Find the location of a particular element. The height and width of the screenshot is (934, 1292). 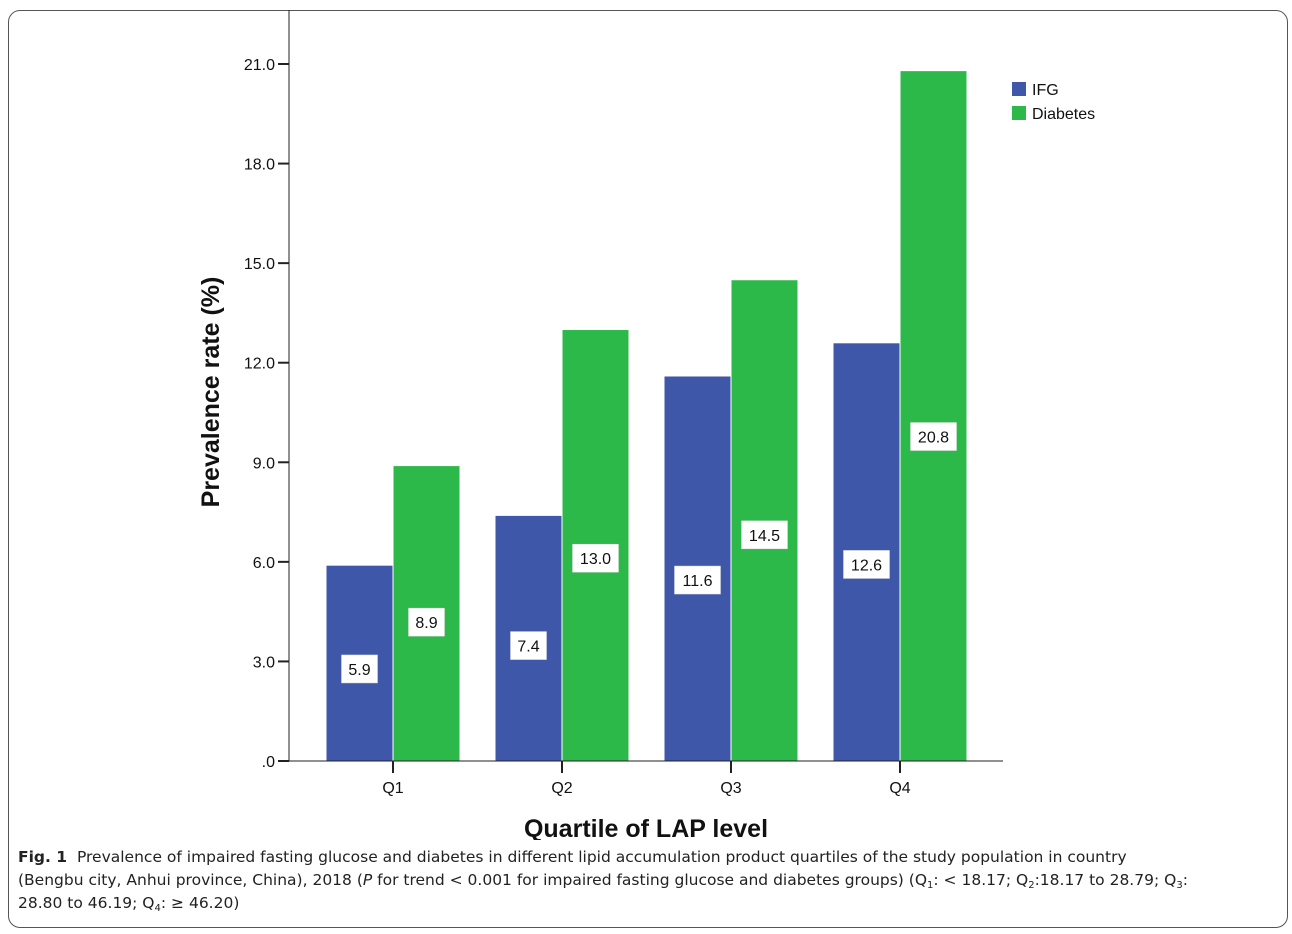

data-label: 8.9 is located at coordinates (426, 623).